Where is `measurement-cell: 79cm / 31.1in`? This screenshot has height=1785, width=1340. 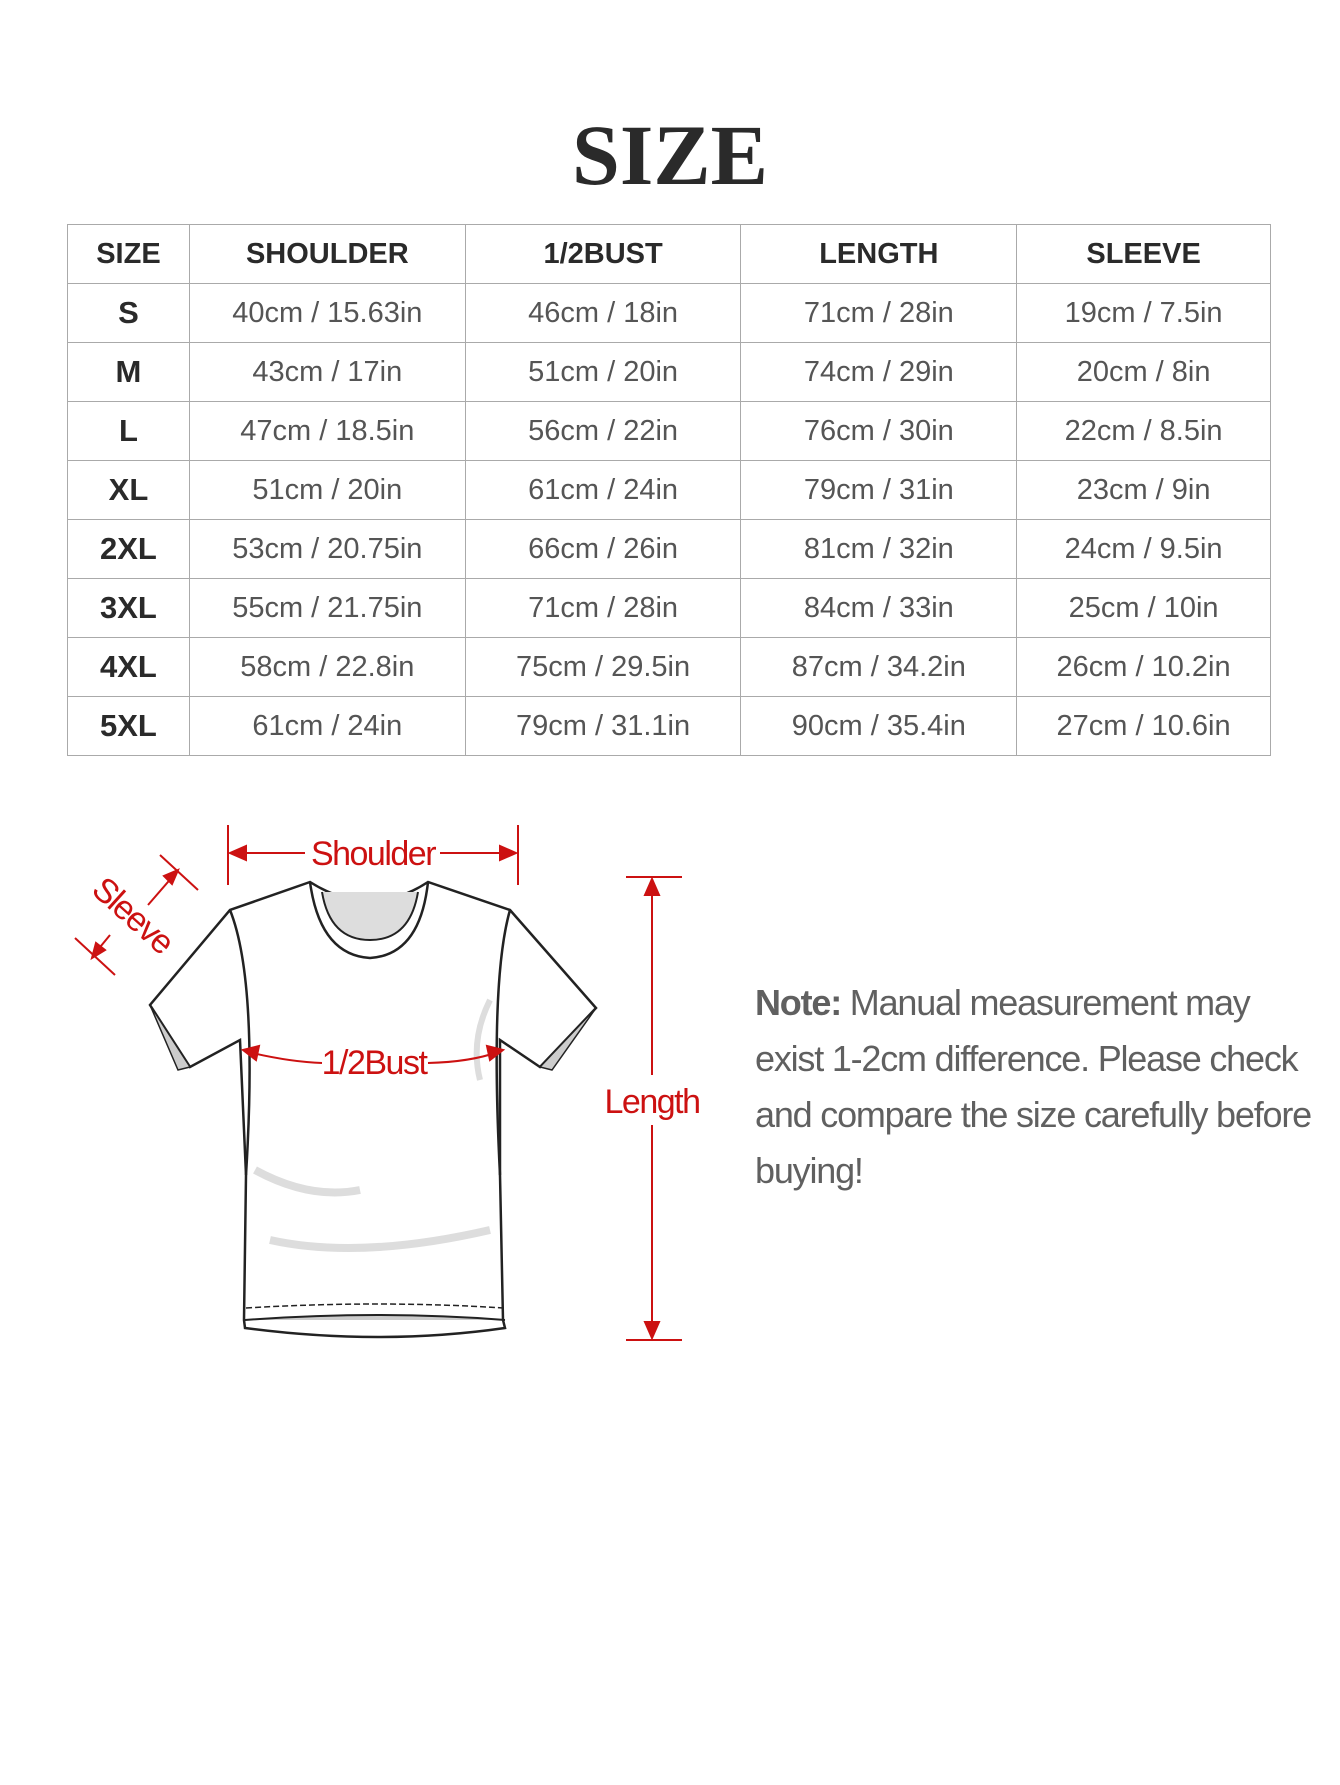 measurement-cell: 79cm / 31.1in is located at coordinates (603, 726).